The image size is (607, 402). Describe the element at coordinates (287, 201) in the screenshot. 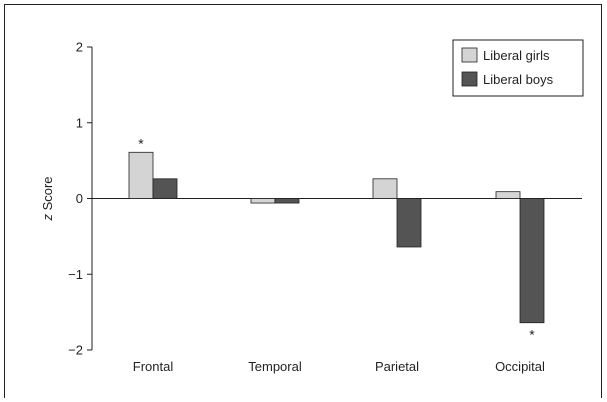

I see `bar-temporal-liberal-boys` at that location.